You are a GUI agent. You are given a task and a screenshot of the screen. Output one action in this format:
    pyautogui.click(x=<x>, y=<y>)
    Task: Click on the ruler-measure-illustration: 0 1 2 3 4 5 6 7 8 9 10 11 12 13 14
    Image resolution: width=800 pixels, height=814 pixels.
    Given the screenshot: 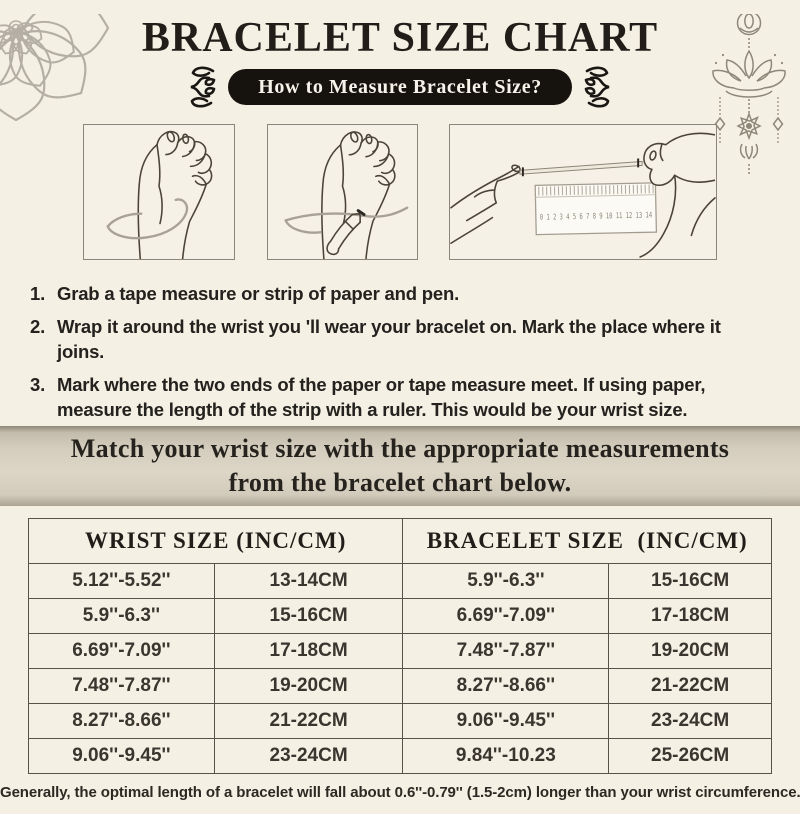 What is the action you would take?
    pyautogui.click(x=583, y=192)
    